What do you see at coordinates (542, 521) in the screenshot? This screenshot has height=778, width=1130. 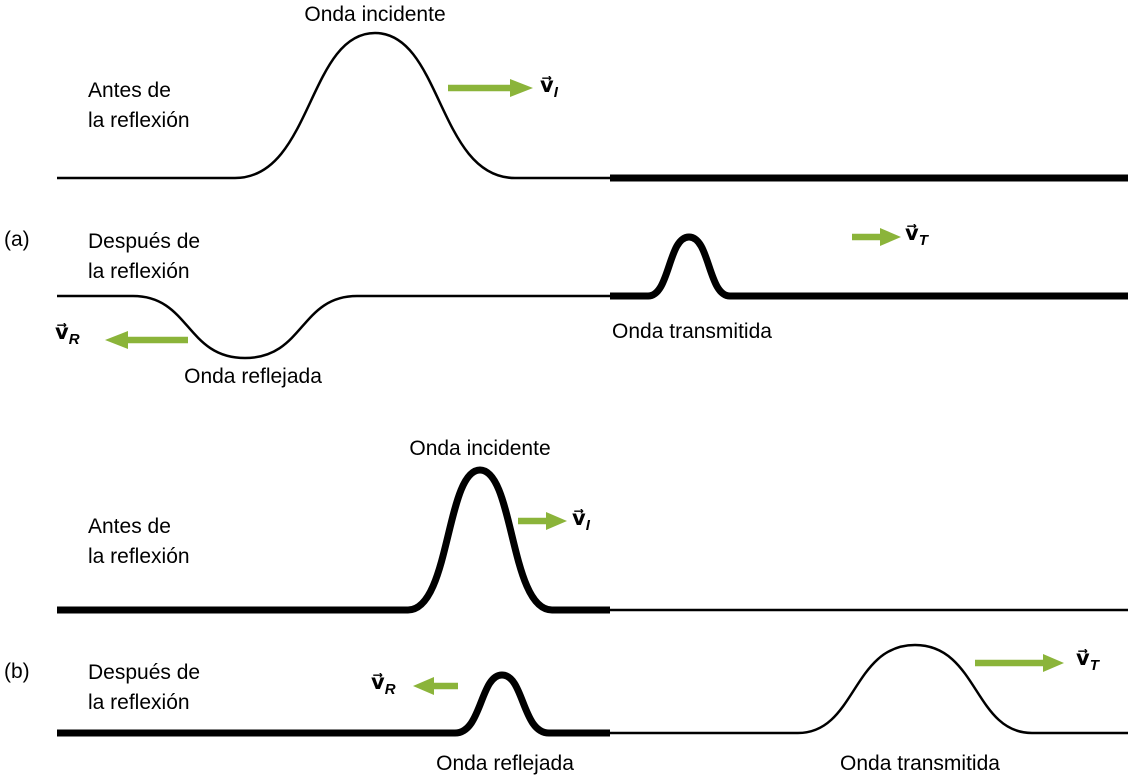 I see `velocity-arrow-incident-b` at bounding box center [542, 521].